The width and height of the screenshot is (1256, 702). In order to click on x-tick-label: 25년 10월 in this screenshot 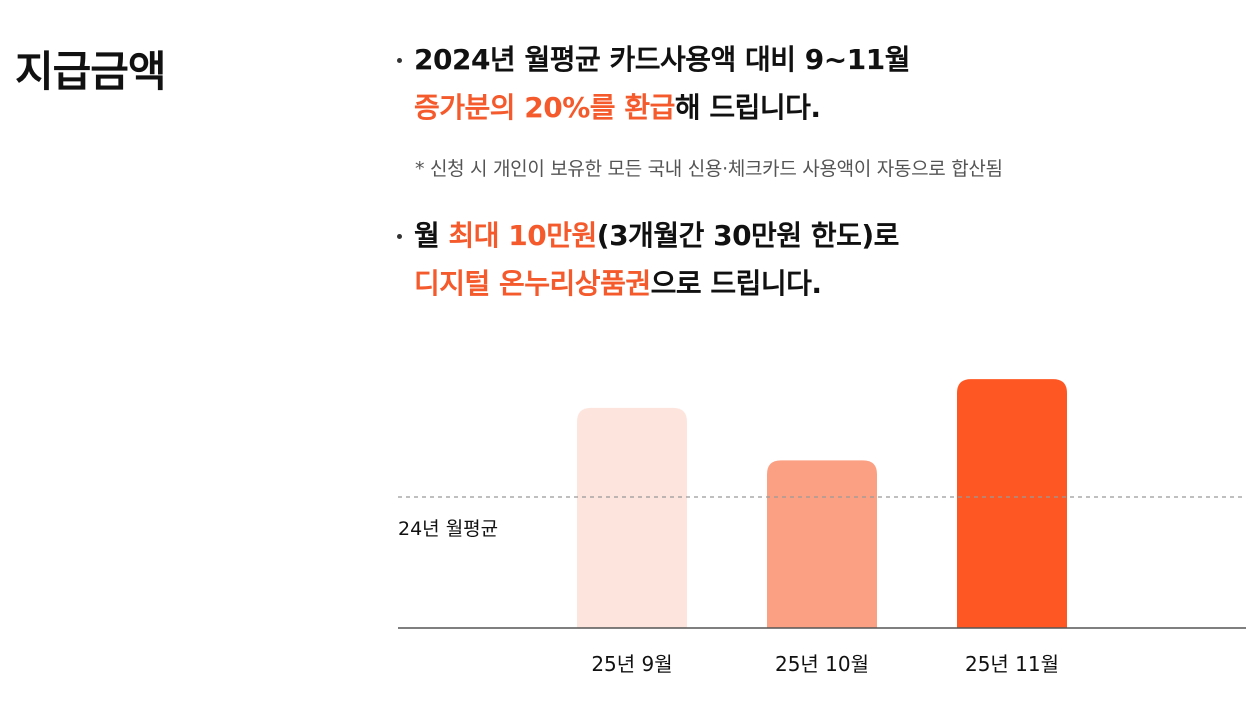, I will do `click(822, 664)`.